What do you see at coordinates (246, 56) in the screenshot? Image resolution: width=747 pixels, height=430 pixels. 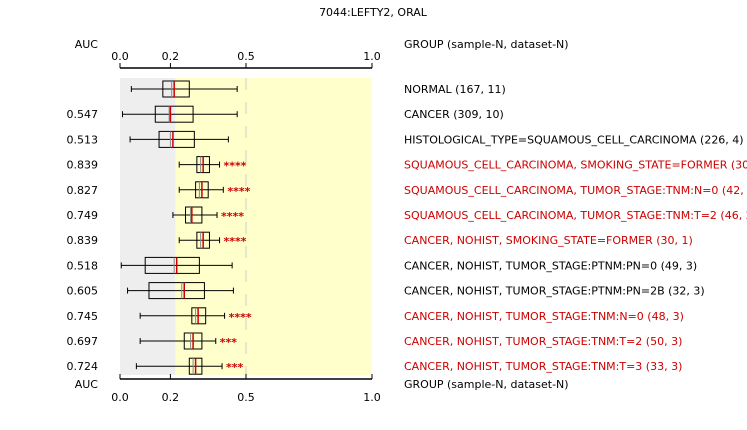 I see `top-tick-label: 0.5` at bounding box center [246, 56].